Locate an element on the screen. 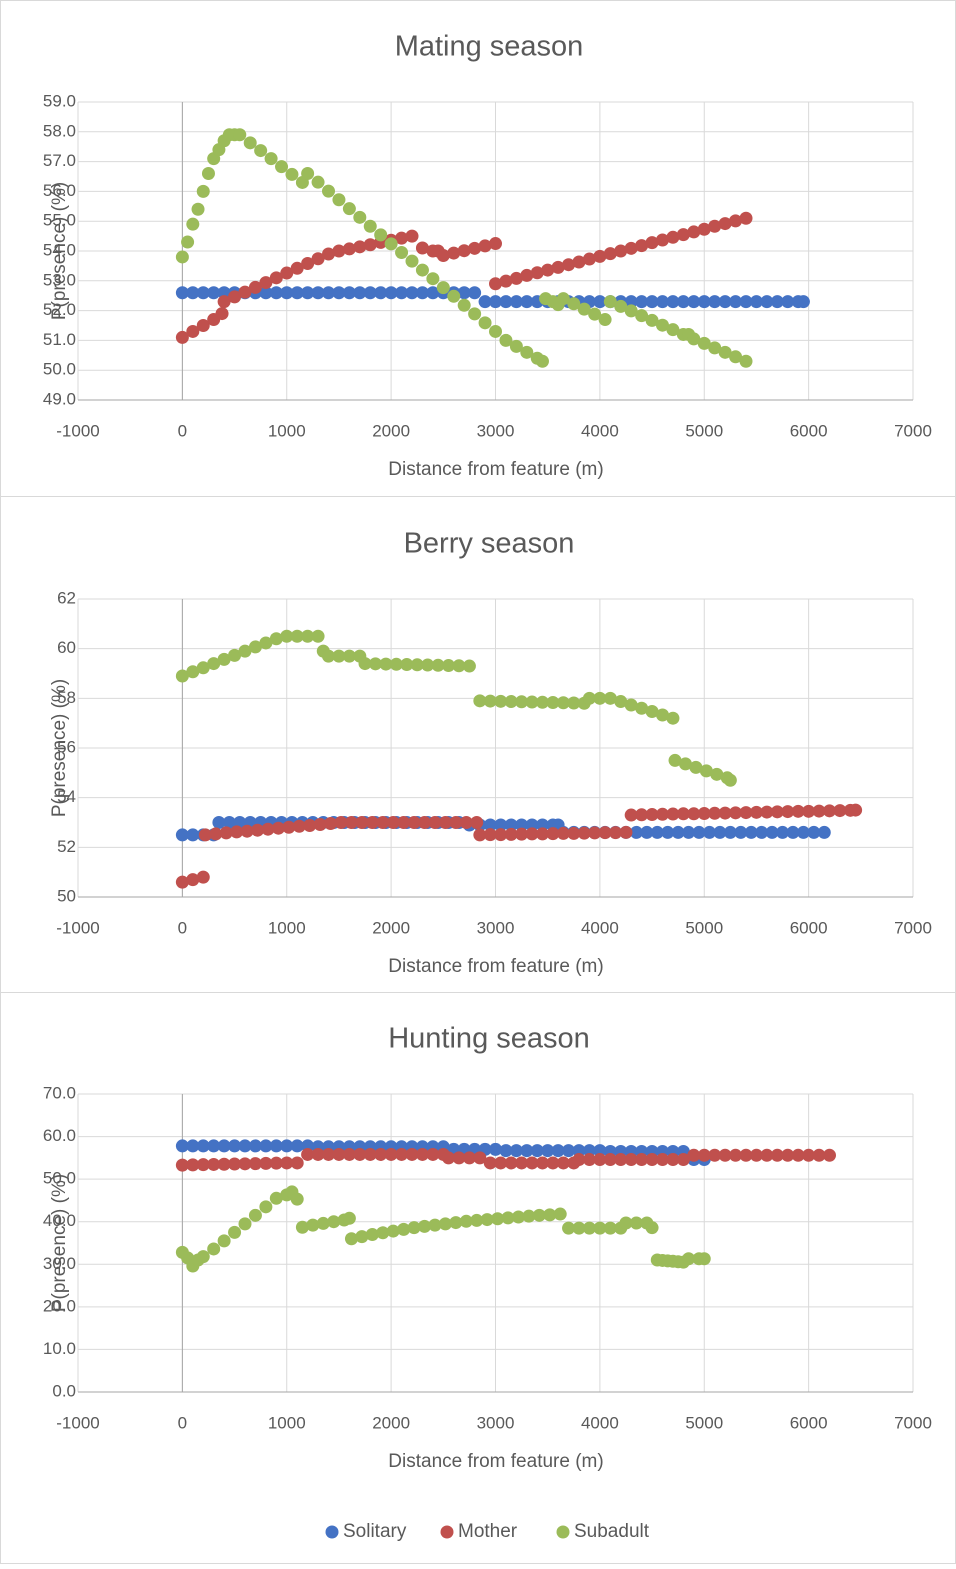  y-tick-label: 10.0 is located at coordinates (59, 1348).